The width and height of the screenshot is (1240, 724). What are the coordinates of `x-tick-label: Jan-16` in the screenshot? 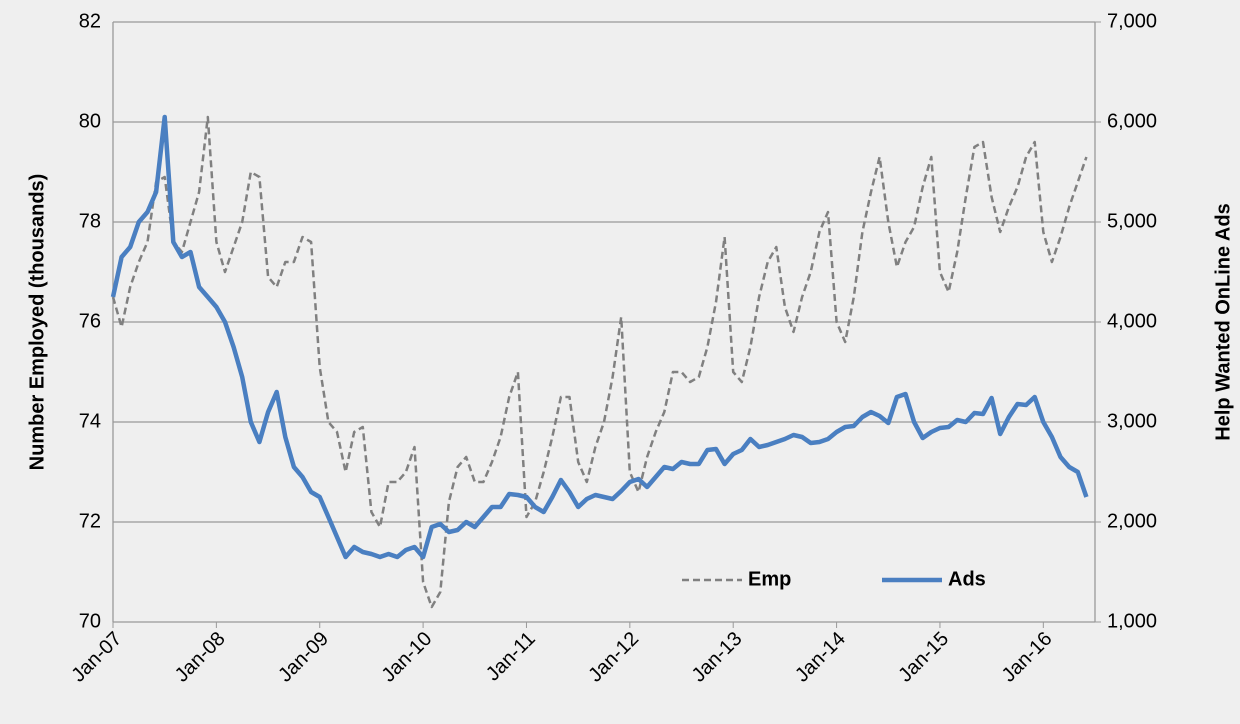 It's located at (1027, 657).